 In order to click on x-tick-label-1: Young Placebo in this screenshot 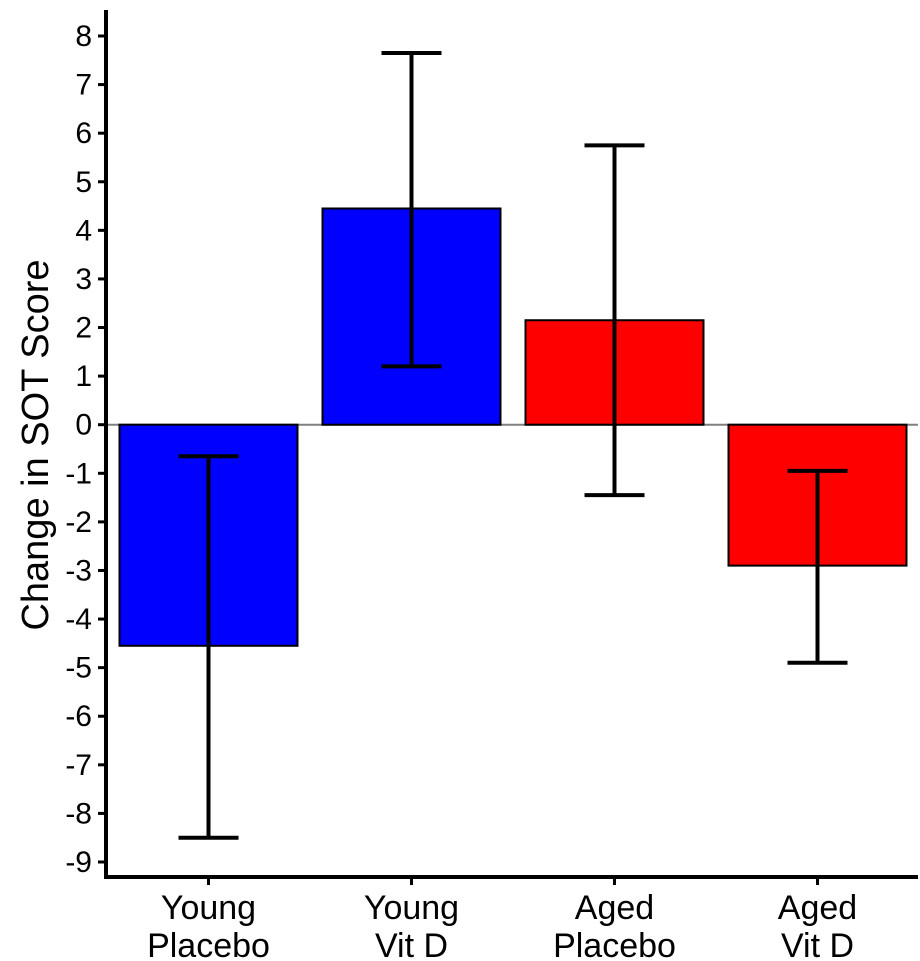, I will do `click(208, 925)`.